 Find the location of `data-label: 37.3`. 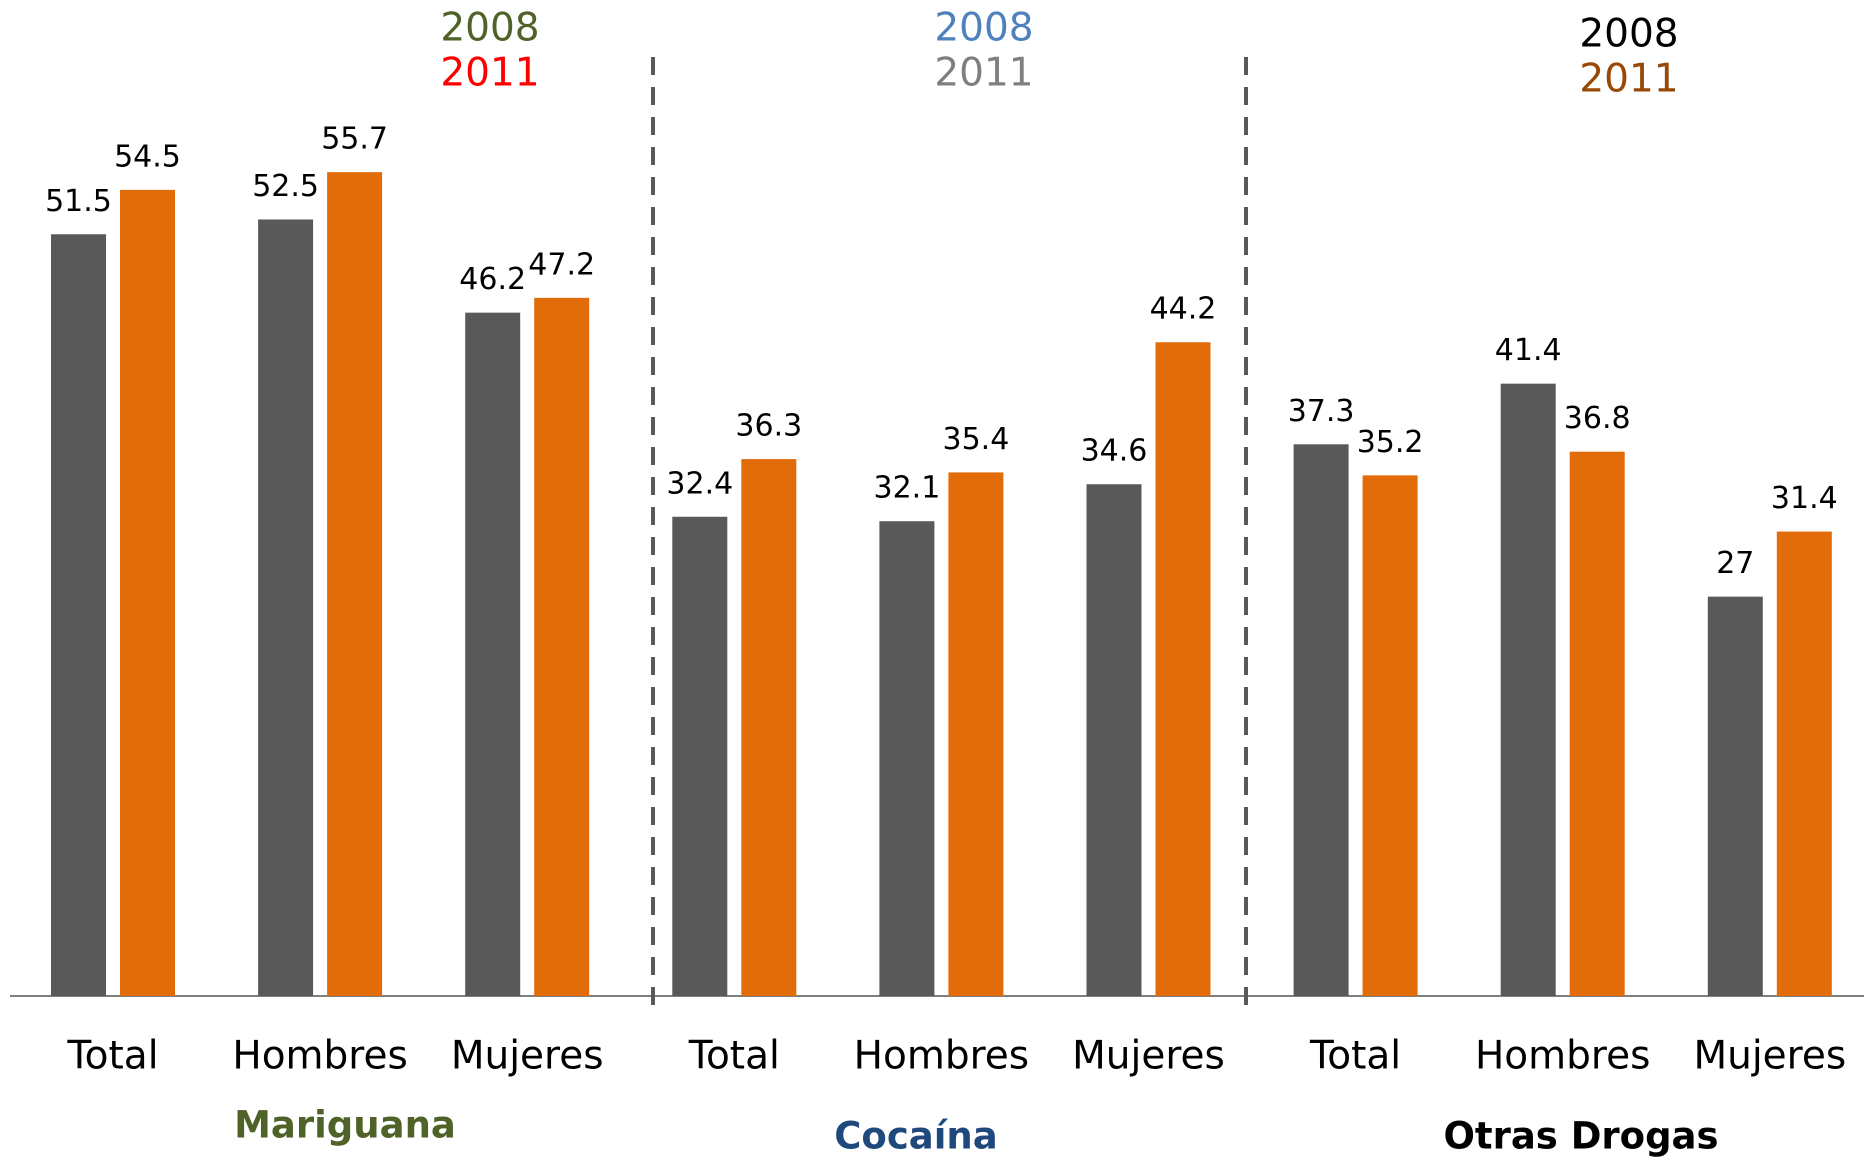

data-label: 37.3 is located at coordinates (1321, 411).